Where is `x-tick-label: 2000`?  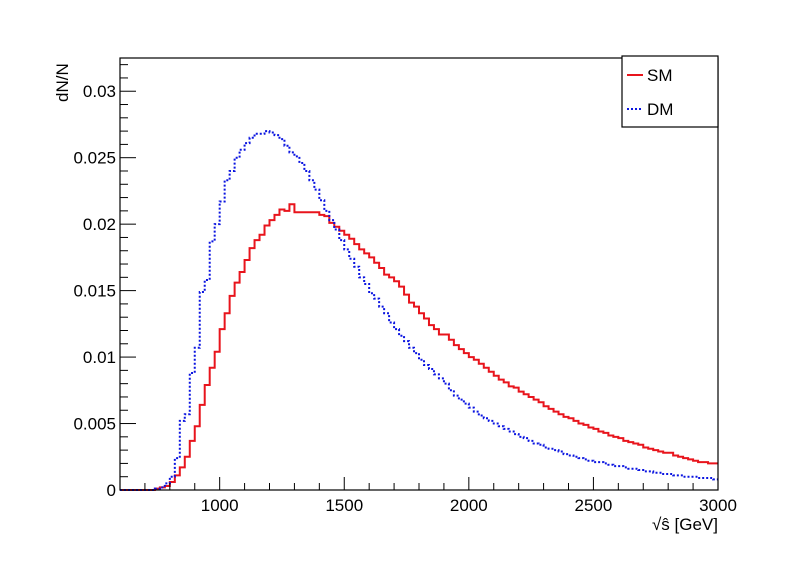 x-tick-label: 2000 is located at coordinates (469, 505).